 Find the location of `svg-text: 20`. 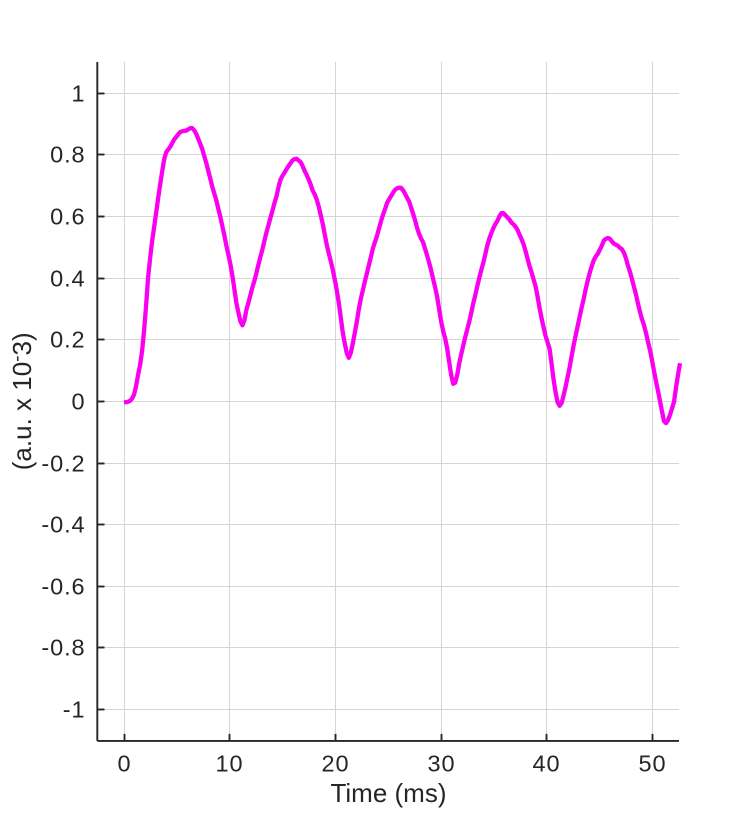

svg-text: 20 is located at coordinates (336, 764).